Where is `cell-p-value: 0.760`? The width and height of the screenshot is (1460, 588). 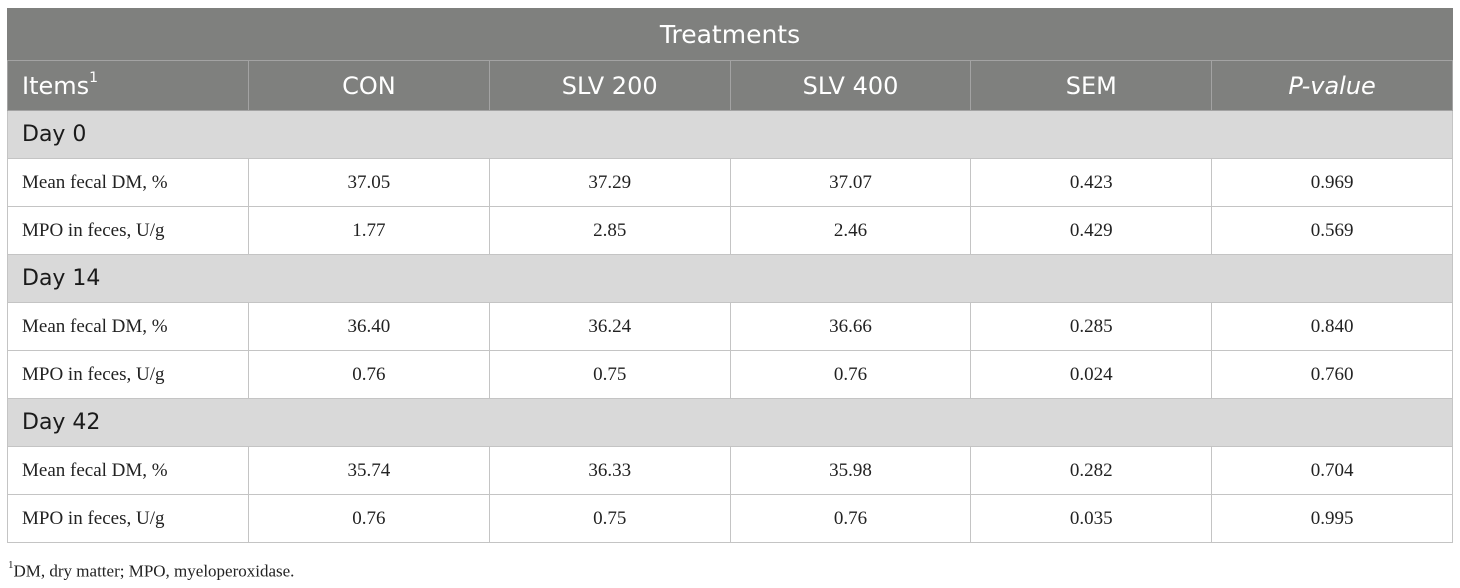
cell-p-value: 0.760 is located at coordinates (1332, 374).